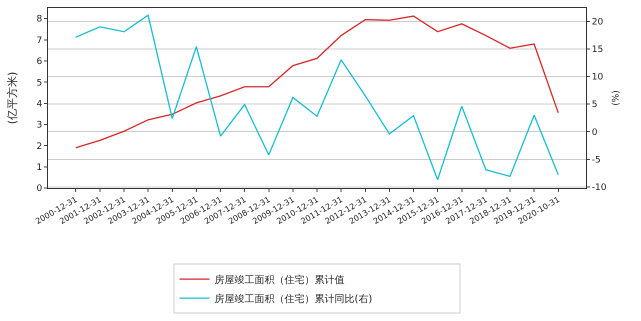  Describe the element at coordinates (39, 167) in the screenshot. I see `y-tick-label: 1` at that location.